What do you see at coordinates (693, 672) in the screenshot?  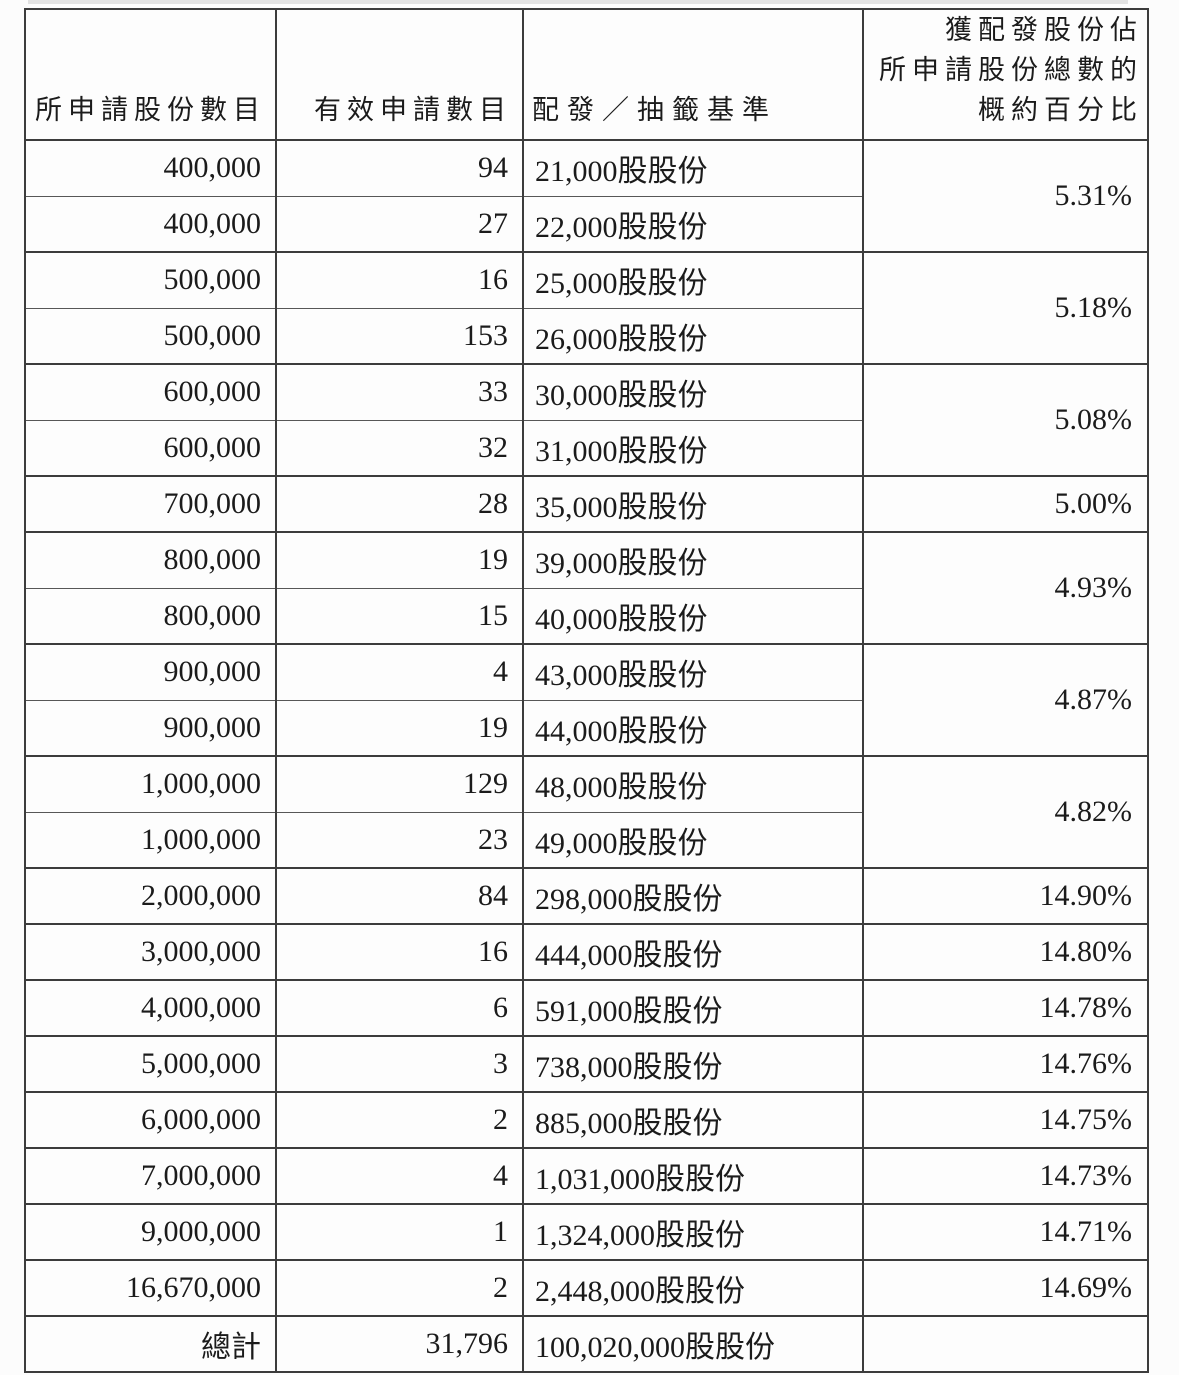 I see `allotment-basis-cell: 43,000股股份` at bounding box center [693, 672].